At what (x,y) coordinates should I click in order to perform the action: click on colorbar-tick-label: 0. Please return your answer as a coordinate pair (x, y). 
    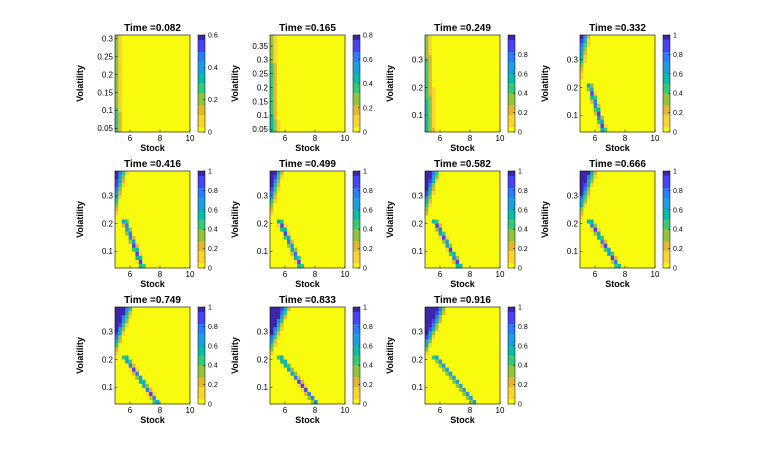
    Looking at the image, I should click on (210, 133).